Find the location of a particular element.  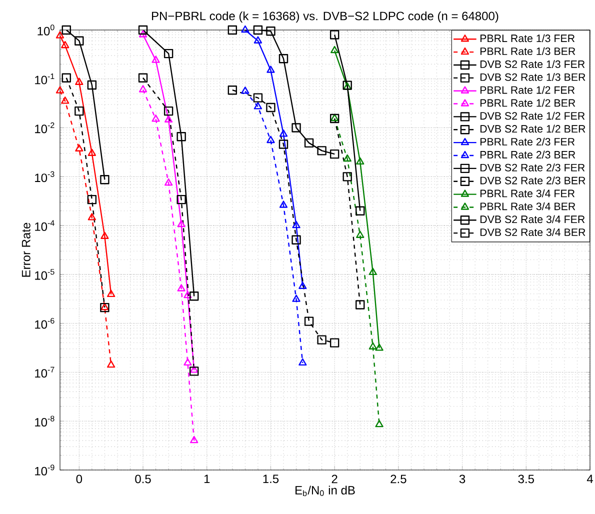

legend-label: DVB S2 Rate 3/4 FER is located at coordinates (532, 219).